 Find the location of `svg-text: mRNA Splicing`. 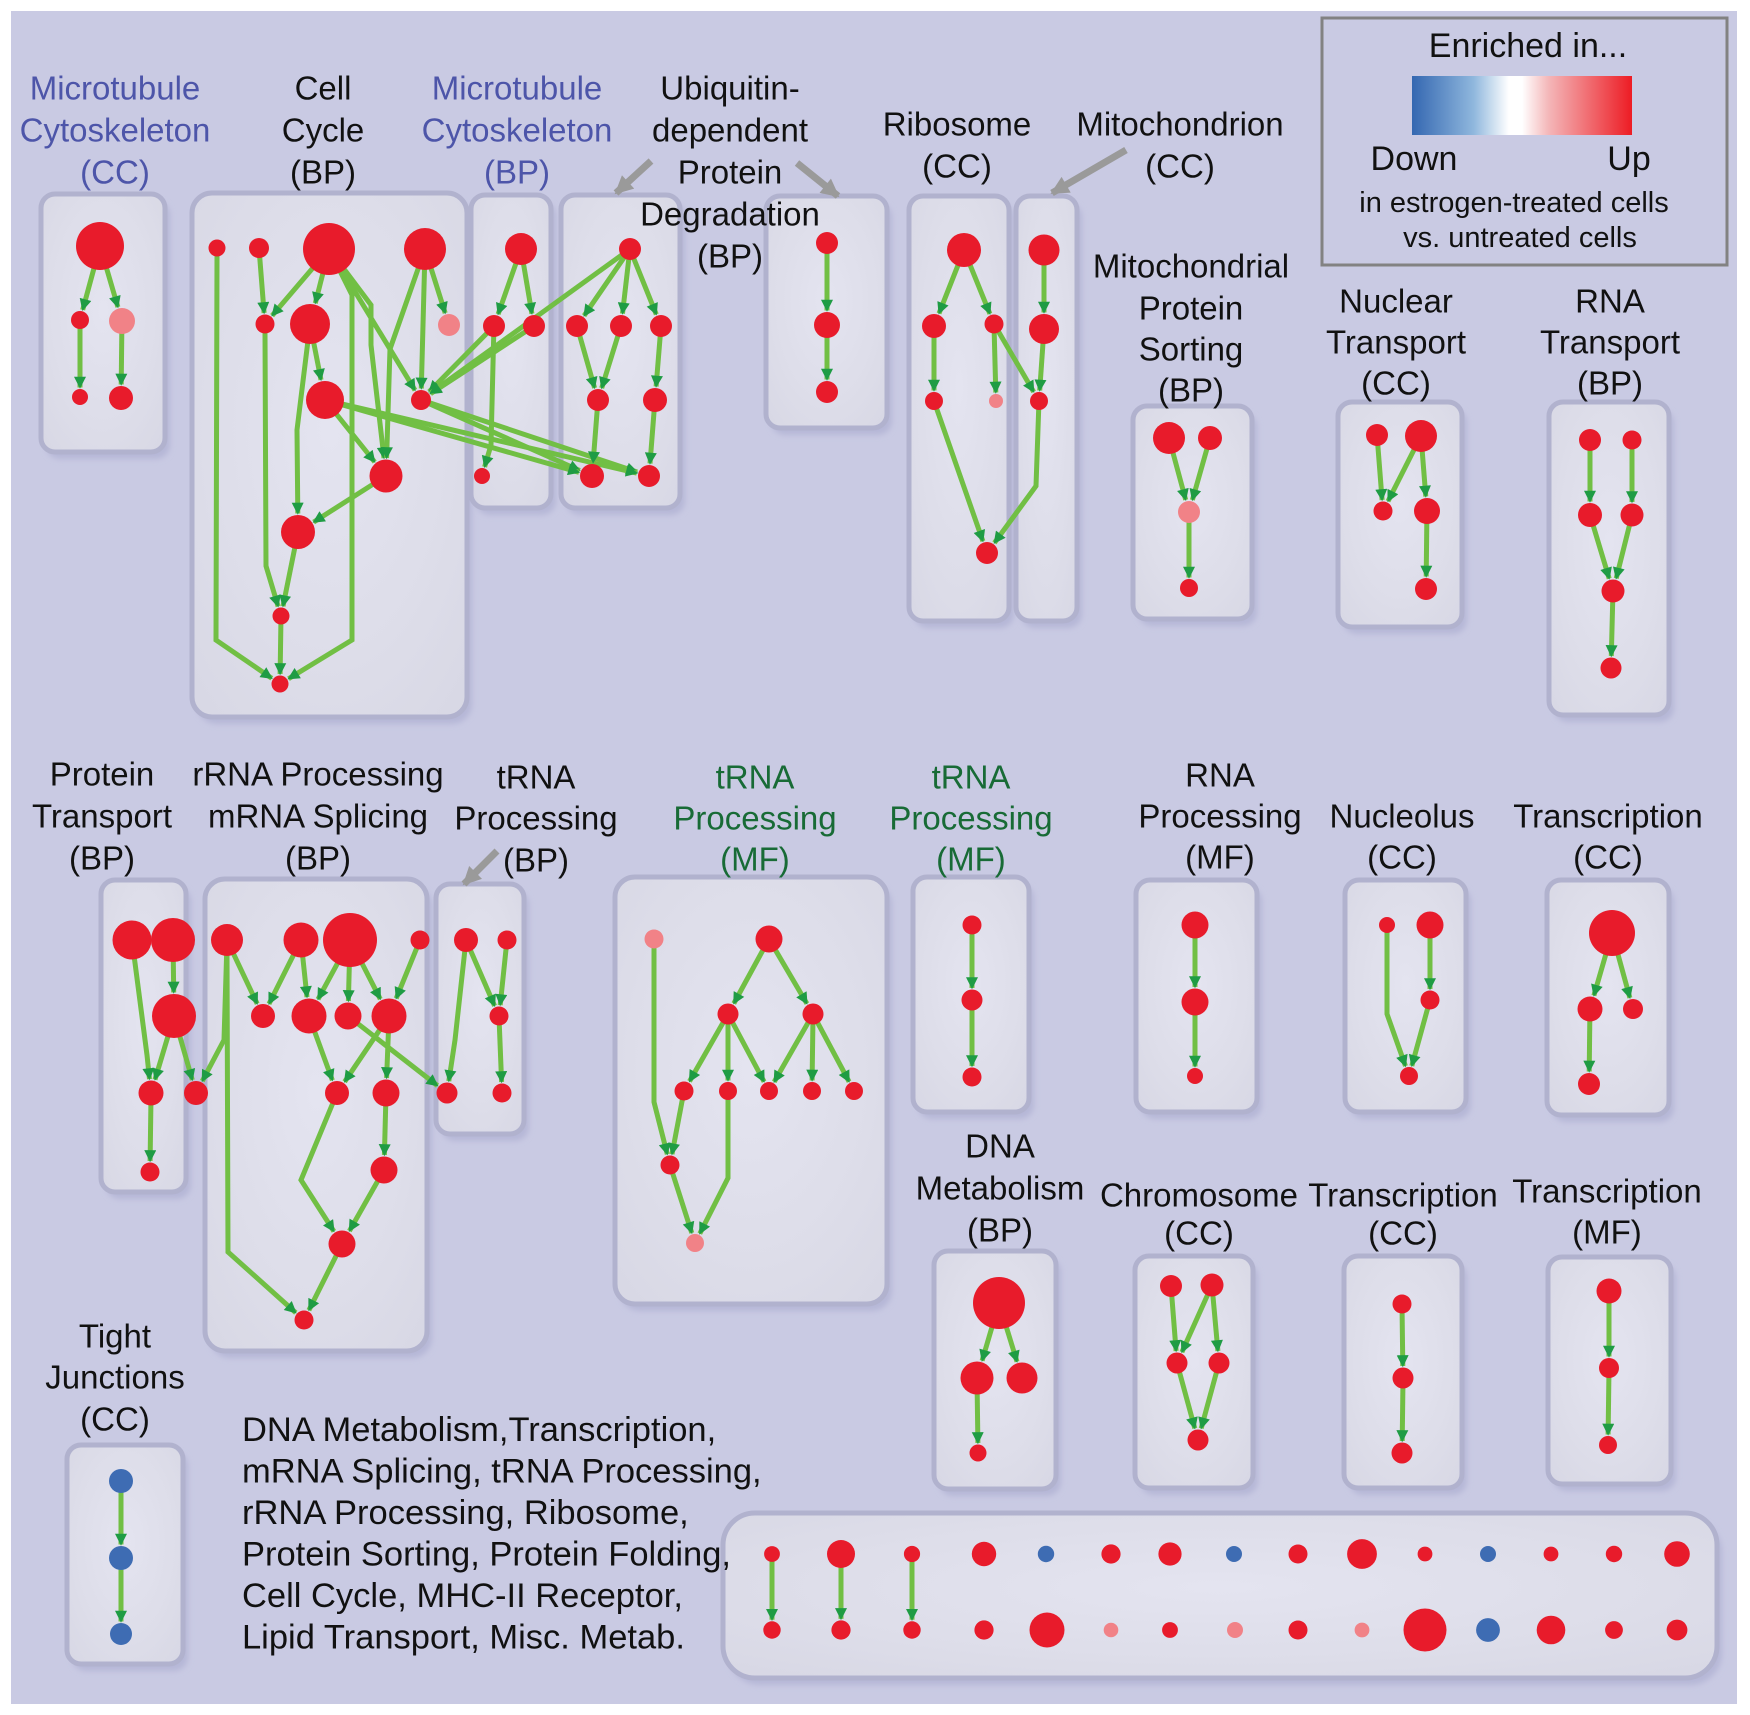

svg-text: mRNA Splicing is located at coordinates (318, 816).